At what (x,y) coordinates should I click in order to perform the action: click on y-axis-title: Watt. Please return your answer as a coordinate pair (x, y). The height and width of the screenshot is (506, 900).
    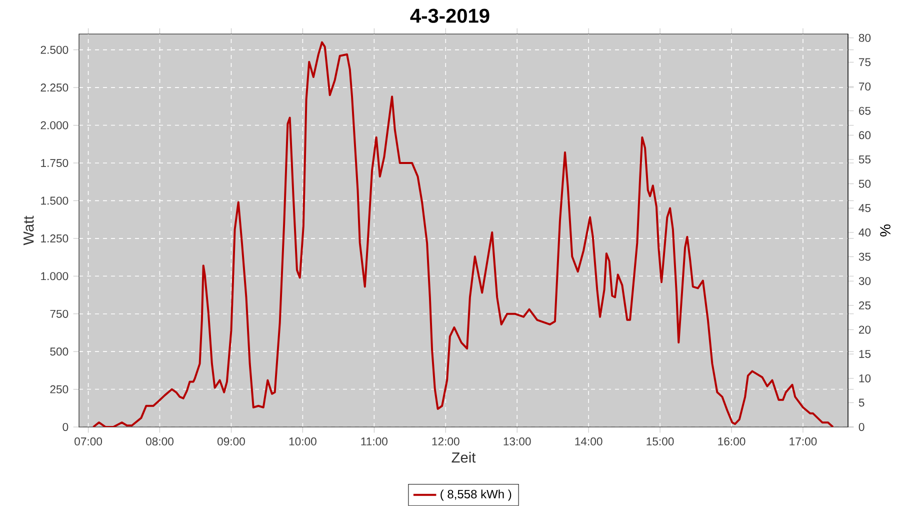
    Looking at the image, I should click on (29, 231).